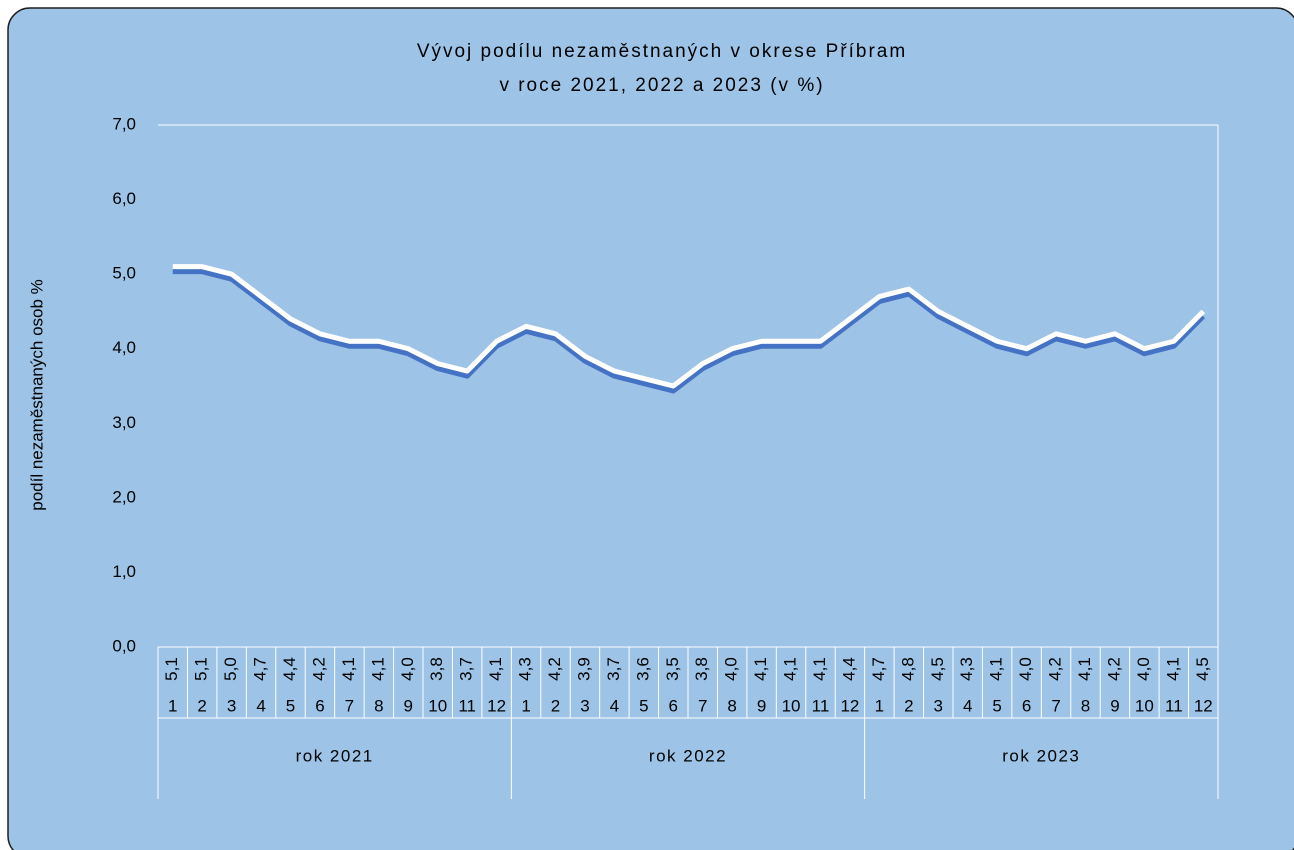  I want to click on y-tick-label: 6,0, so click(124, 198).